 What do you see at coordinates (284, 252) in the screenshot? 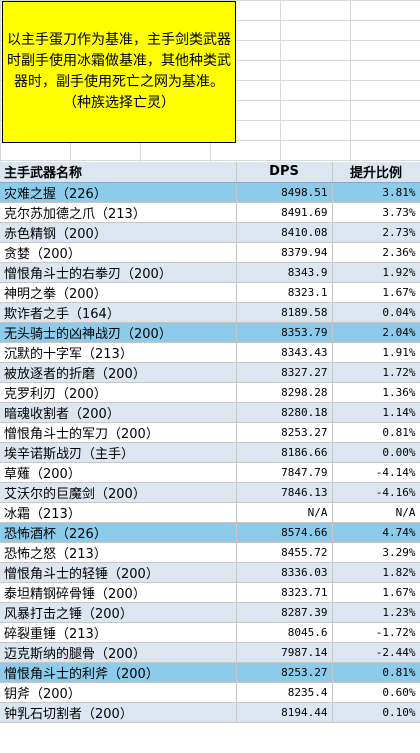
I see `dps-cell: 8379.94` at bounding box center [284, 252].